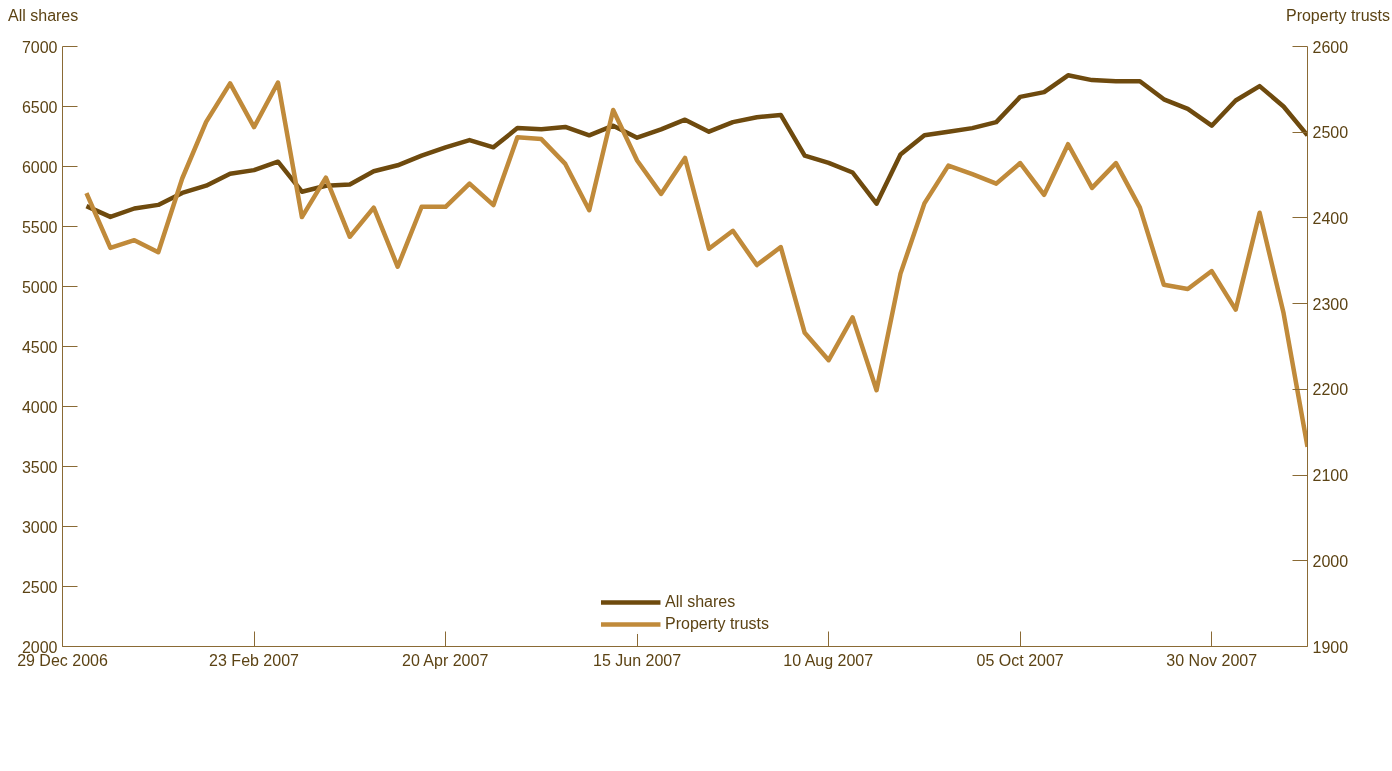  What do you see at coordinates (717, 624) in the screenshot?
I see `legend-label: Property trusts` at bounding box center [717, 624].